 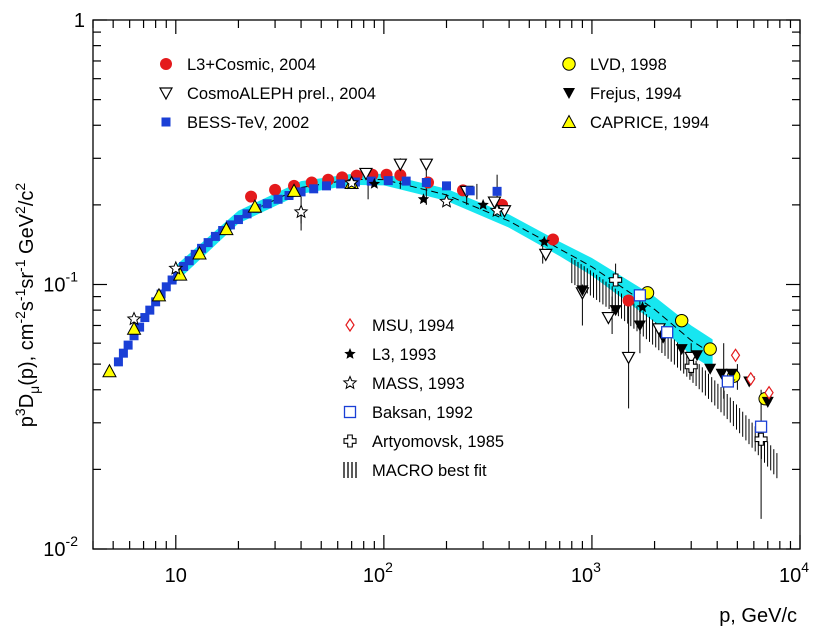 I want to click on data-point-artyomovsk-1985, so click(x=761, y=439).